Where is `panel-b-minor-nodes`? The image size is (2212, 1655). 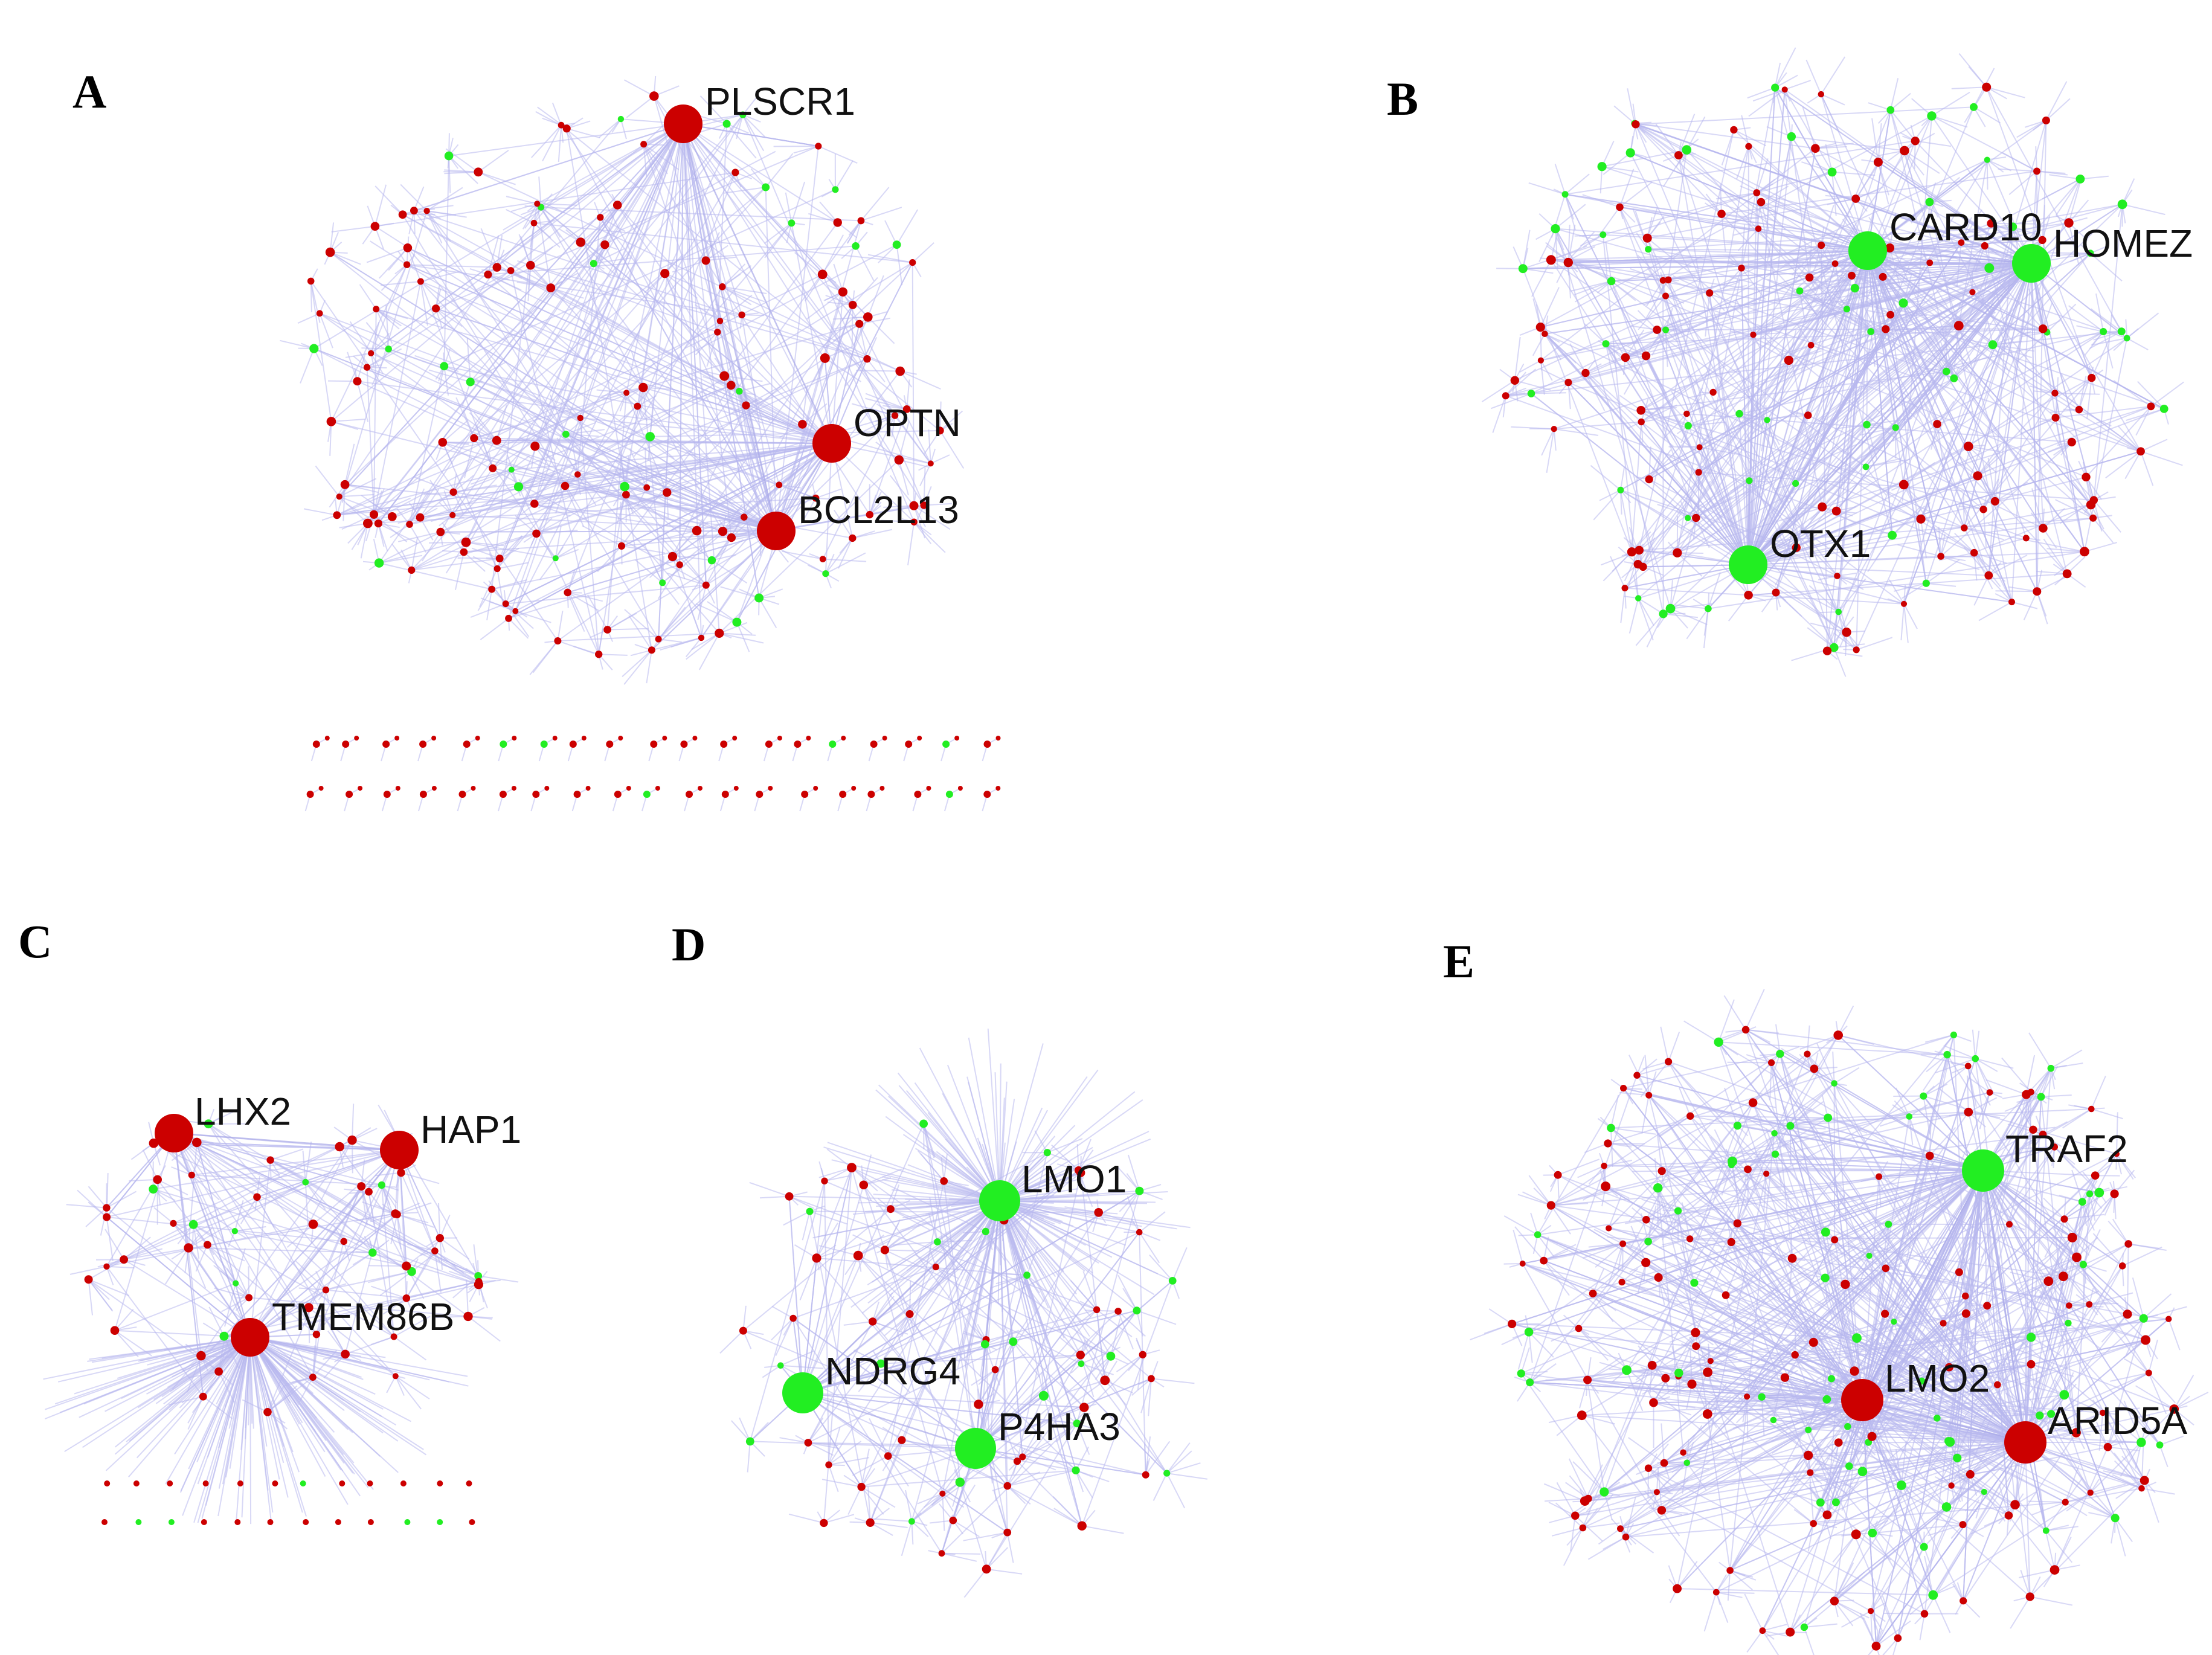
panel-b-minor-nodes is located at coordinates (1835, 368).